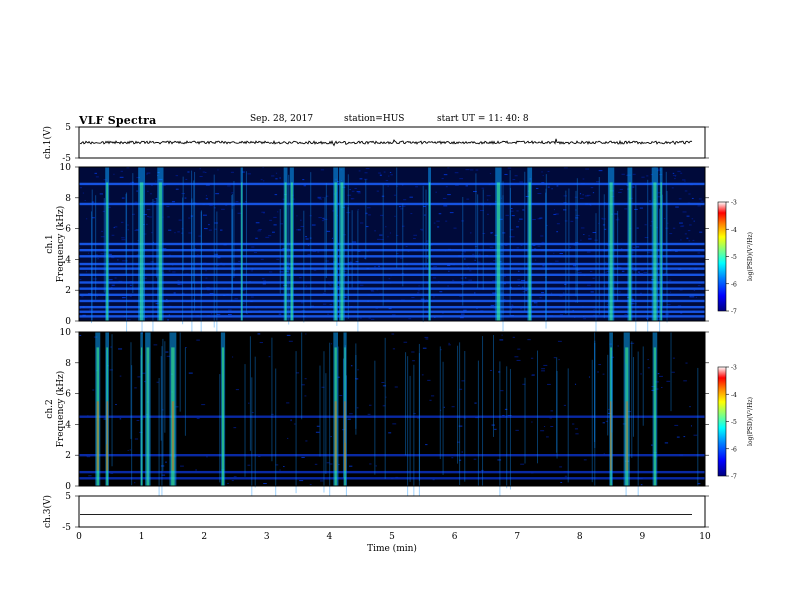 This screenshot has width=792, height=612. What do you see at coordinates (611, 436) in the screenshot?
I see `vertical-burst-peak` at bounding box center [611, 436].